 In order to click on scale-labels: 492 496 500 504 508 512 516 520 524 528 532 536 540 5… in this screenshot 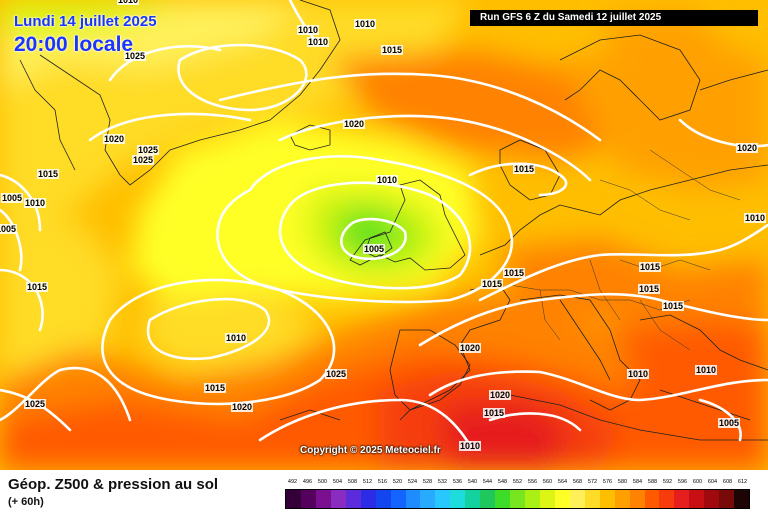, I will do `click(517, 484)`.